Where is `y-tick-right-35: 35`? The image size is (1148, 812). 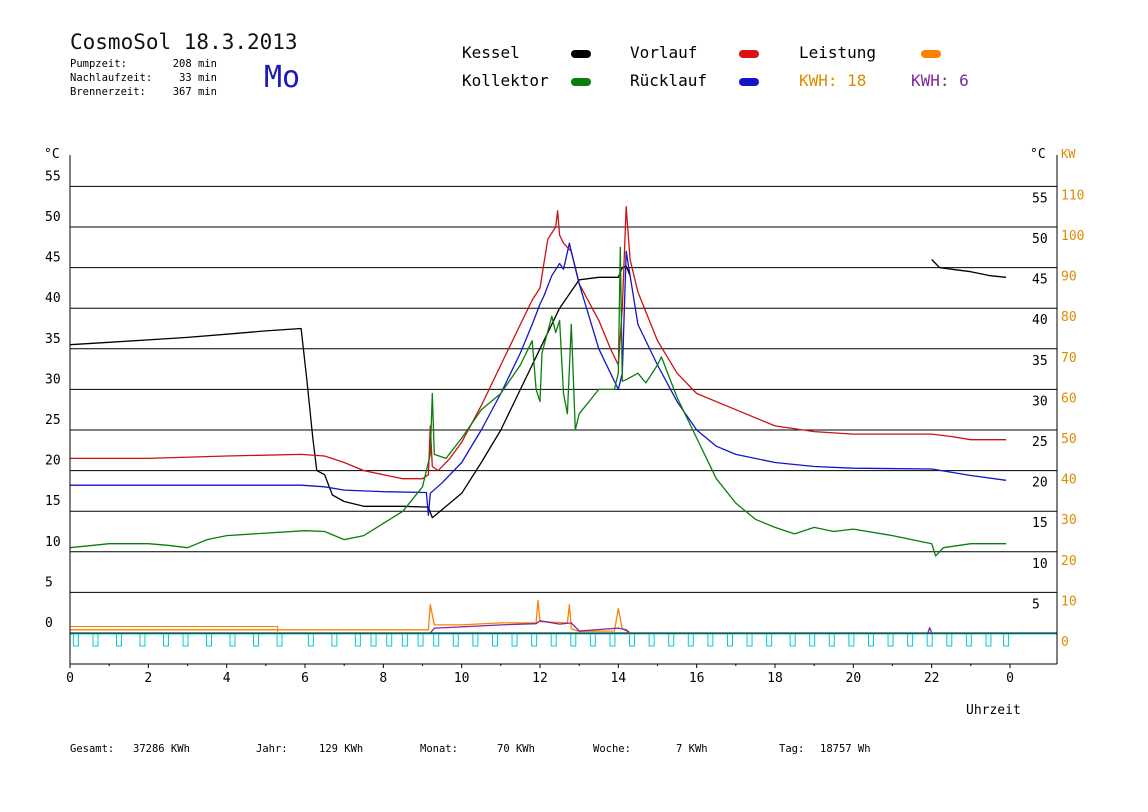 y-tick-right-35: 35 is located at coordinates (1040, 361).